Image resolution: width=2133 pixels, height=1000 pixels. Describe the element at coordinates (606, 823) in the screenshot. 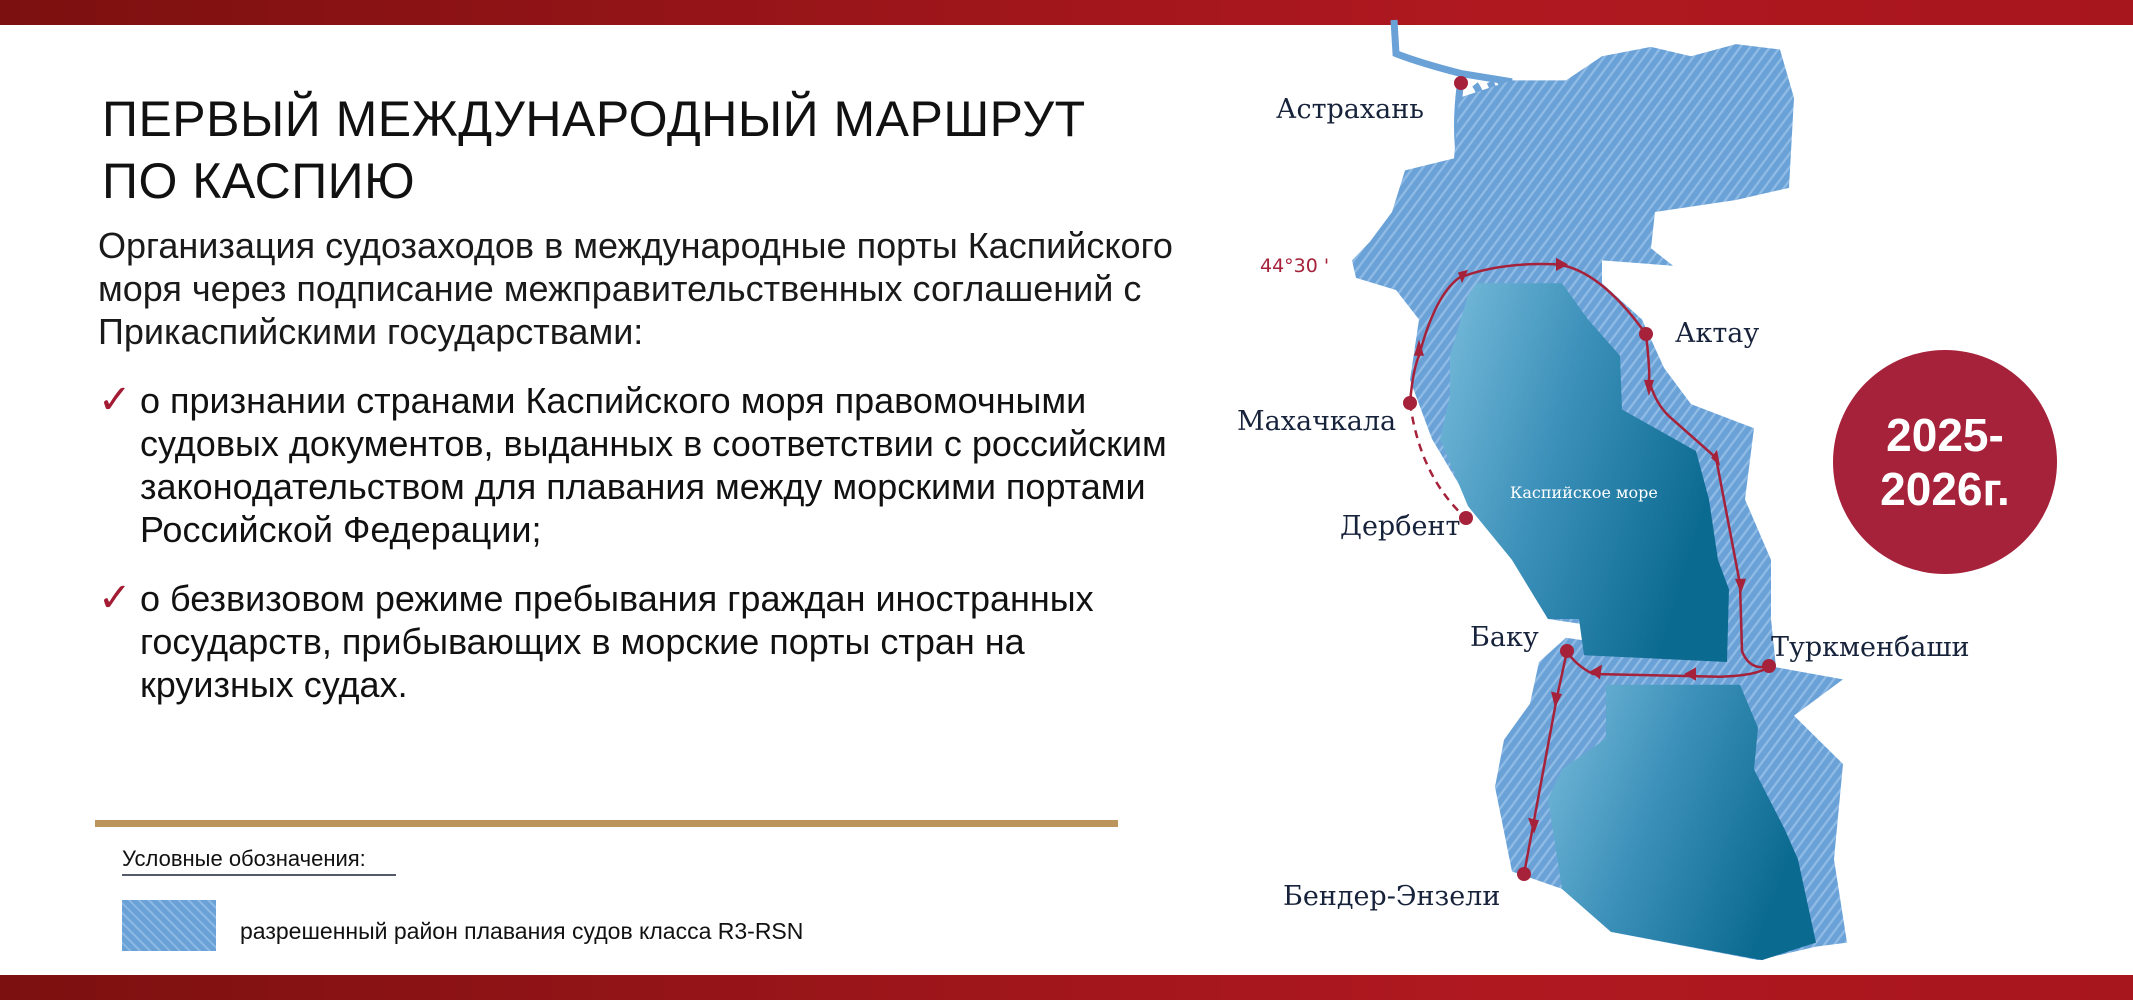

I see `divider` at that location.